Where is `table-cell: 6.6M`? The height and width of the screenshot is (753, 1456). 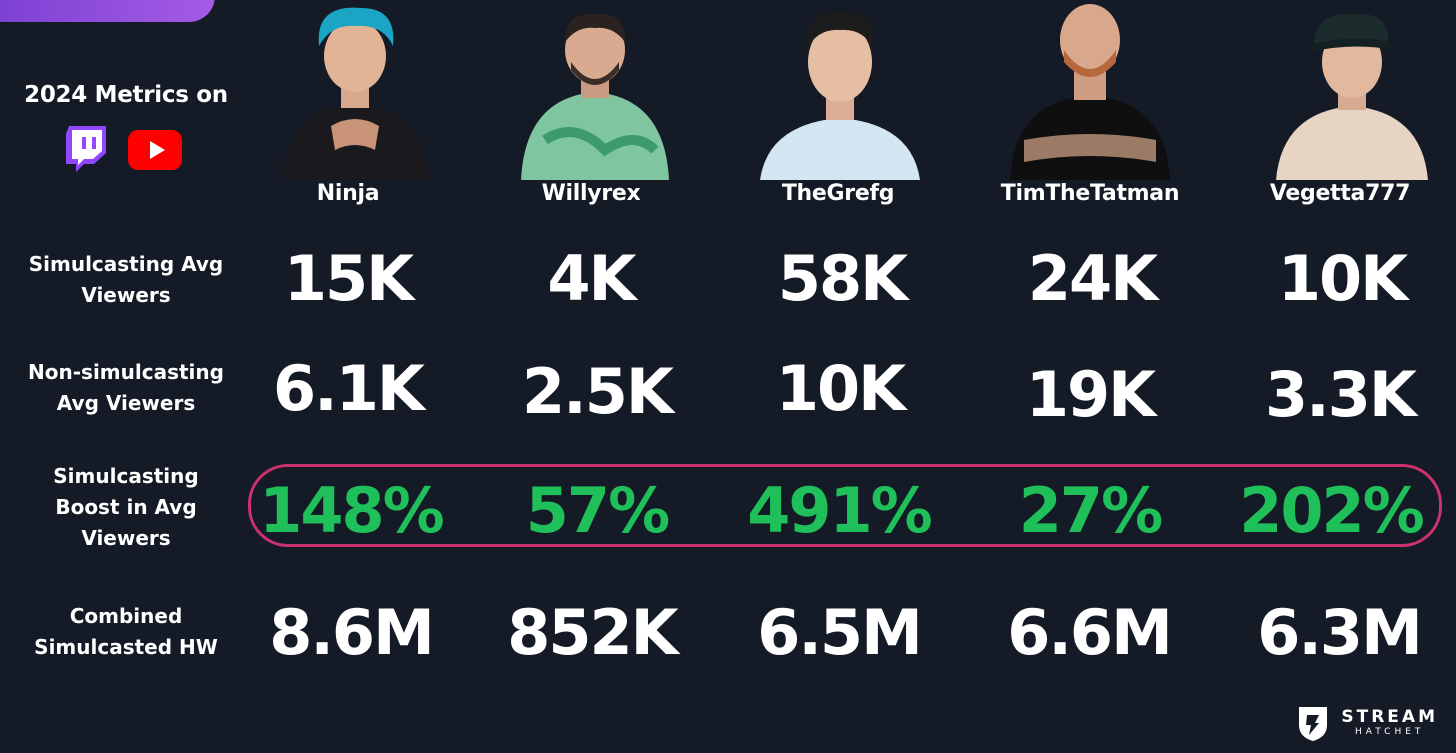 table-cell: 6.6M is located at coordinates (1090, 632).